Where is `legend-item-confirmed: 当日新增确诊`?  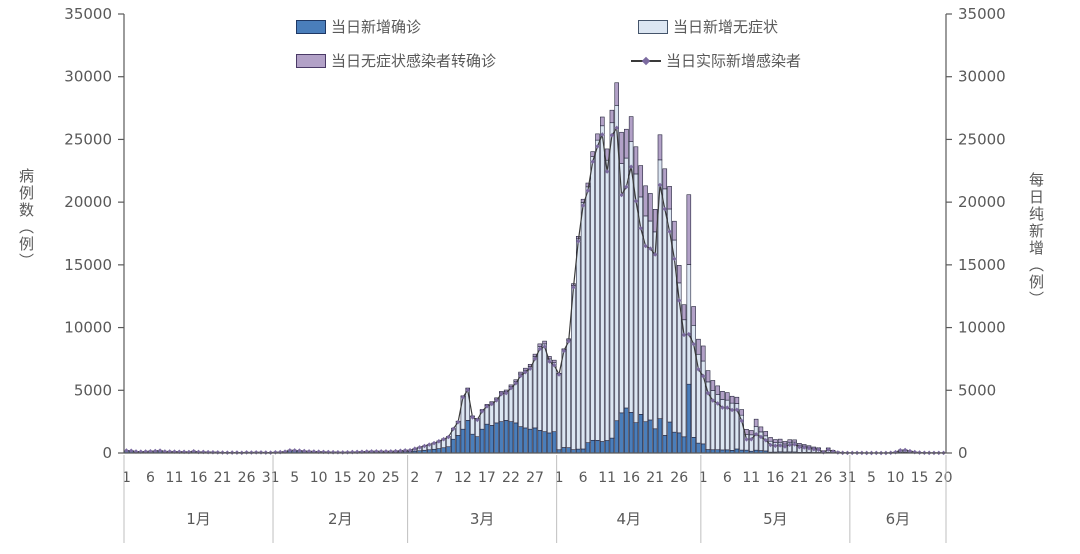 legend-item-confirmed: 当日新增确诊 is located at coordinates (358, 26).